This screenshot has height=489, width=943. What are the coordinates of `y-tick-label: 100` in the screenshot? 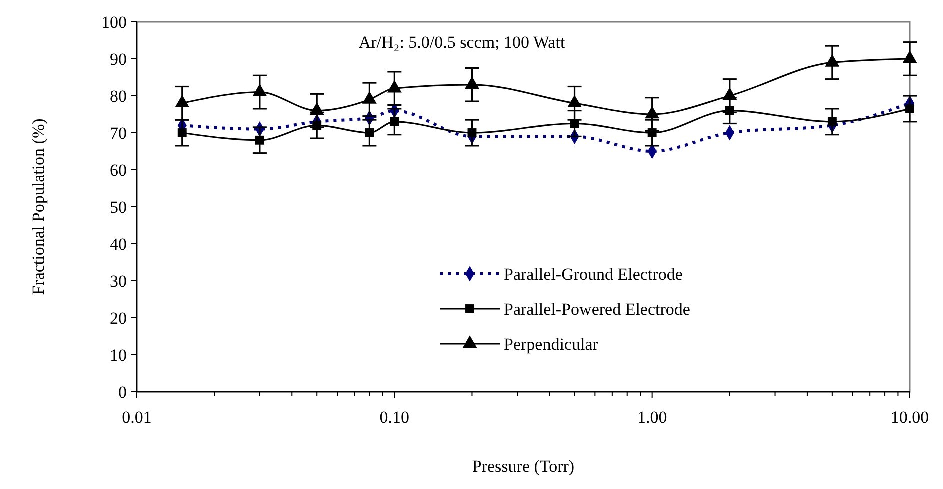 It's located at (114, 22).